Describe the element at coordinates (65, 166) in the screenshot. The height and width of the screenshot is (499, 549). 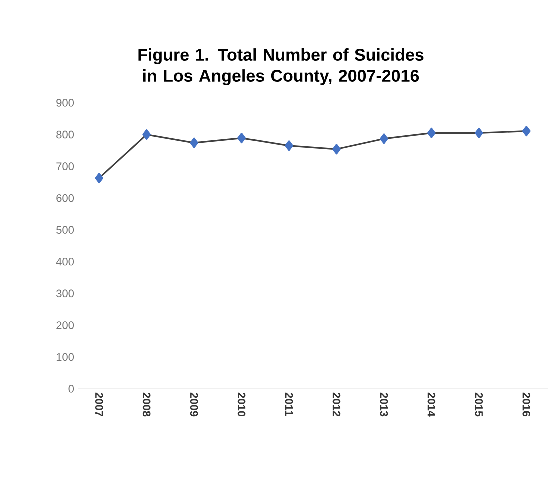
I see `y-tick-label: 700` at that location.